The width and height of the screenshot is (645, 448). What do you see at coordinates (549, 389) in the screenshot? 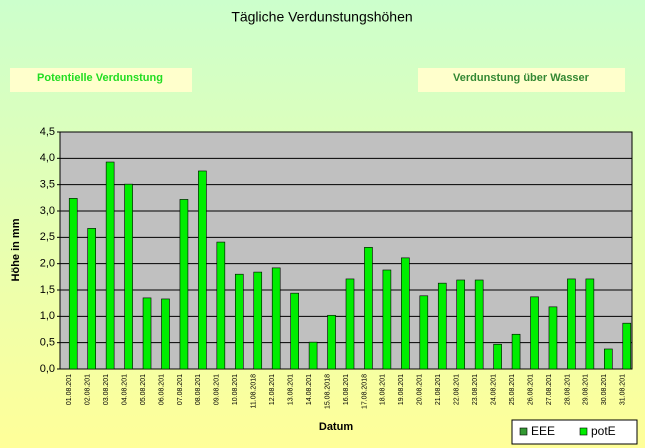
I see `x-tick-label: 27.08.201` at bounding box center [549, 389].